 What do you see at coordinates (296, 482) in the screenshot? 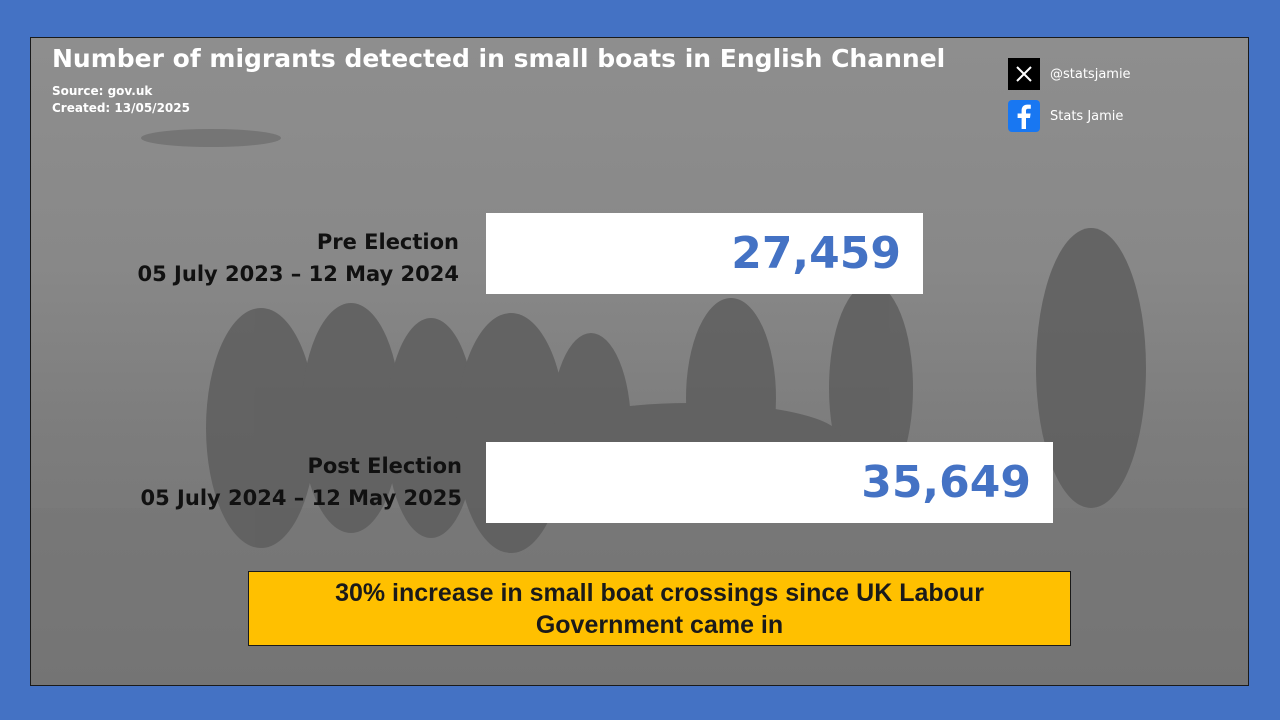
I see `post-election-label: Post Election 05 July 2024 – 12 May 2025` at bounding box center [296, 482].